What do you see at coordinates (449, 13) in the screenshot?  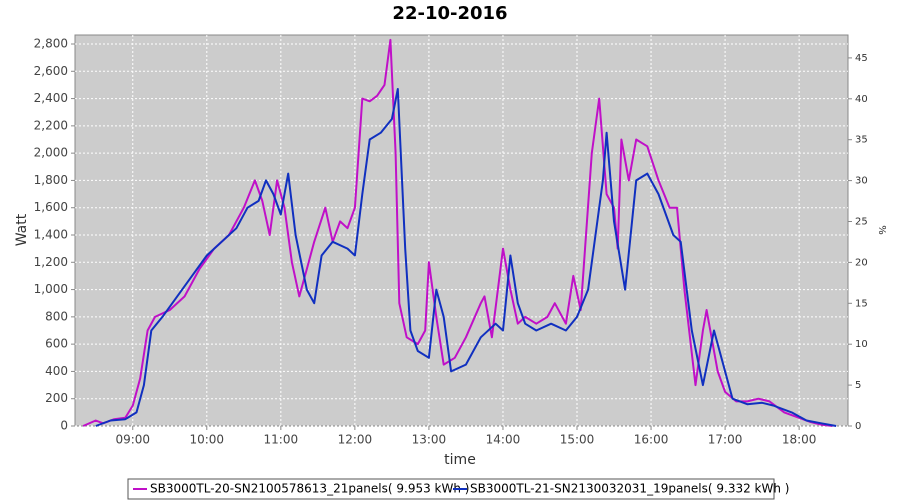 I see `chart-title: 22-10-2016` at bounding box center [449, 13].